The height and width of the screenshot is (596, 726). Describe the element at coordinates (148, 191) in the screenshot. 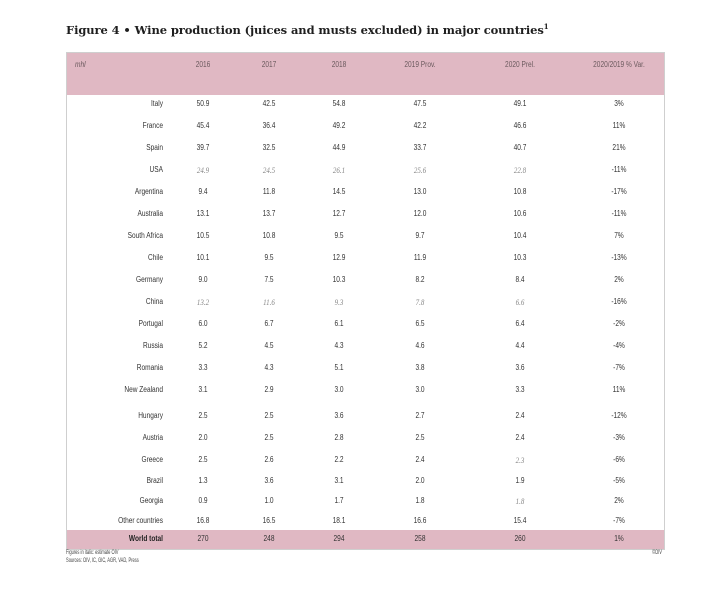

I see `country-label: Argentina` at that location.